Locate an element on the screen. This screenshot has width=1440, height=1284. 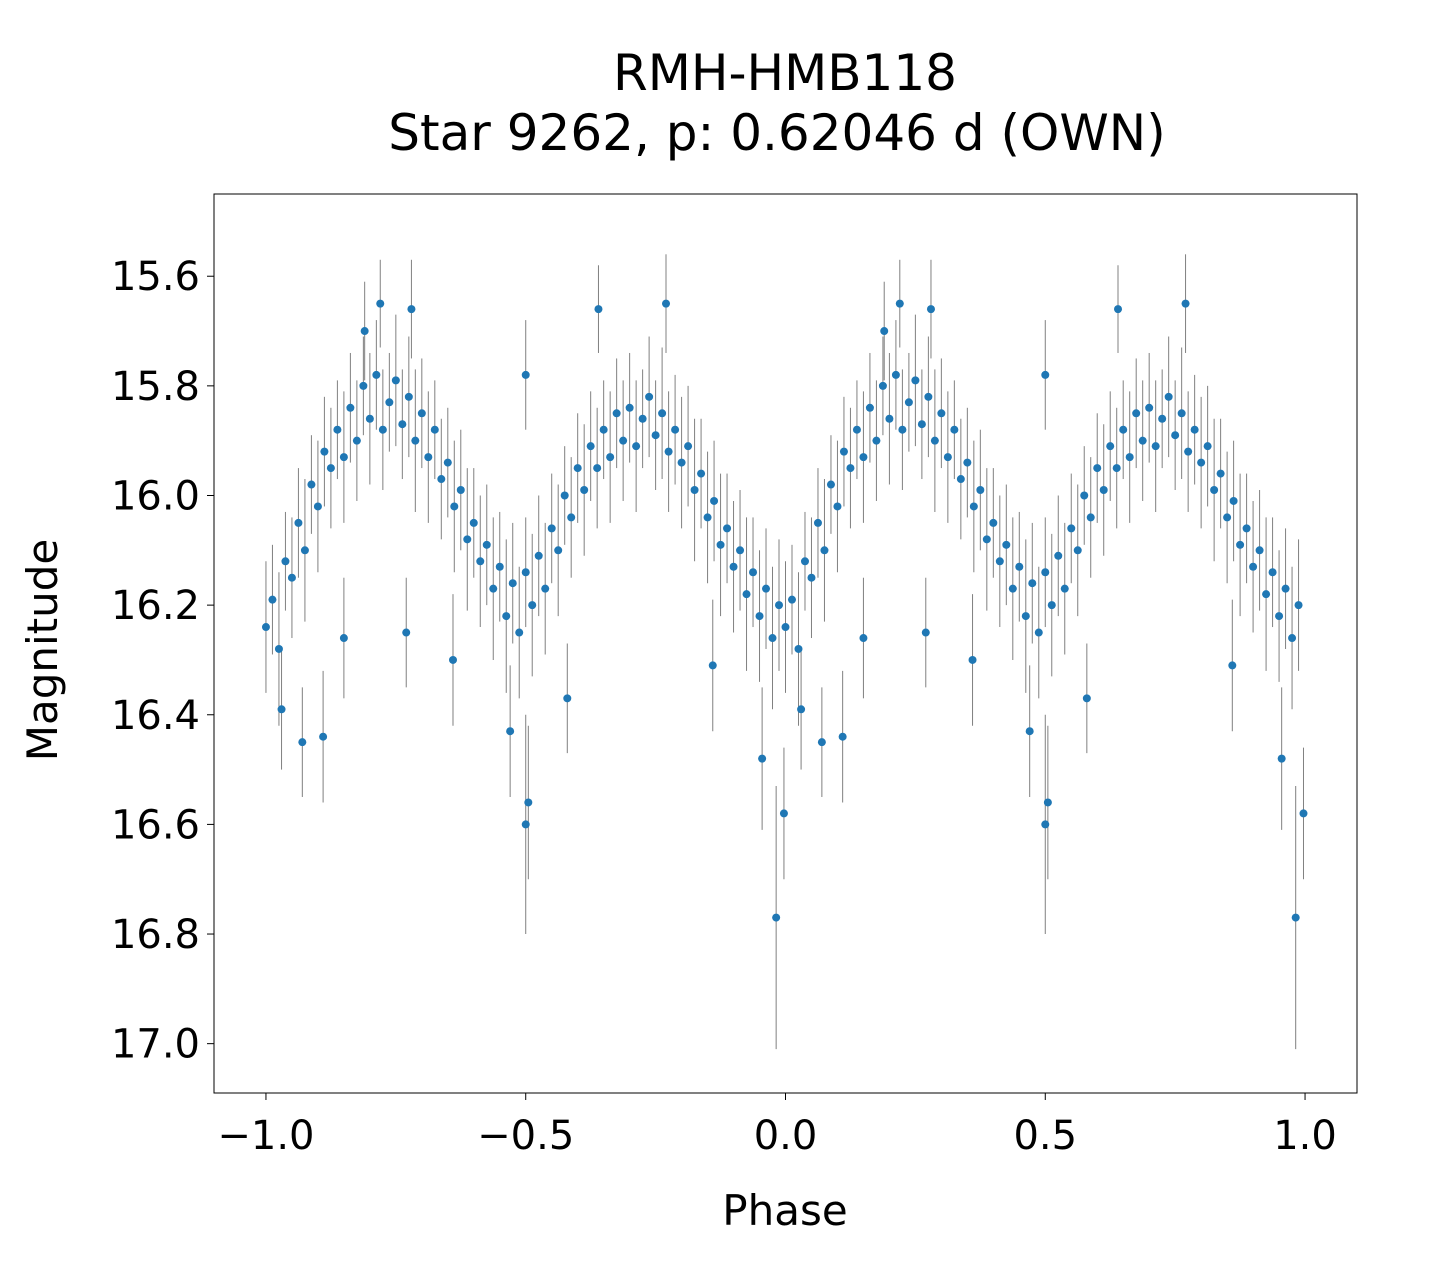
x-tick-label: 0.5 is located at coordinates (1045, 1136).